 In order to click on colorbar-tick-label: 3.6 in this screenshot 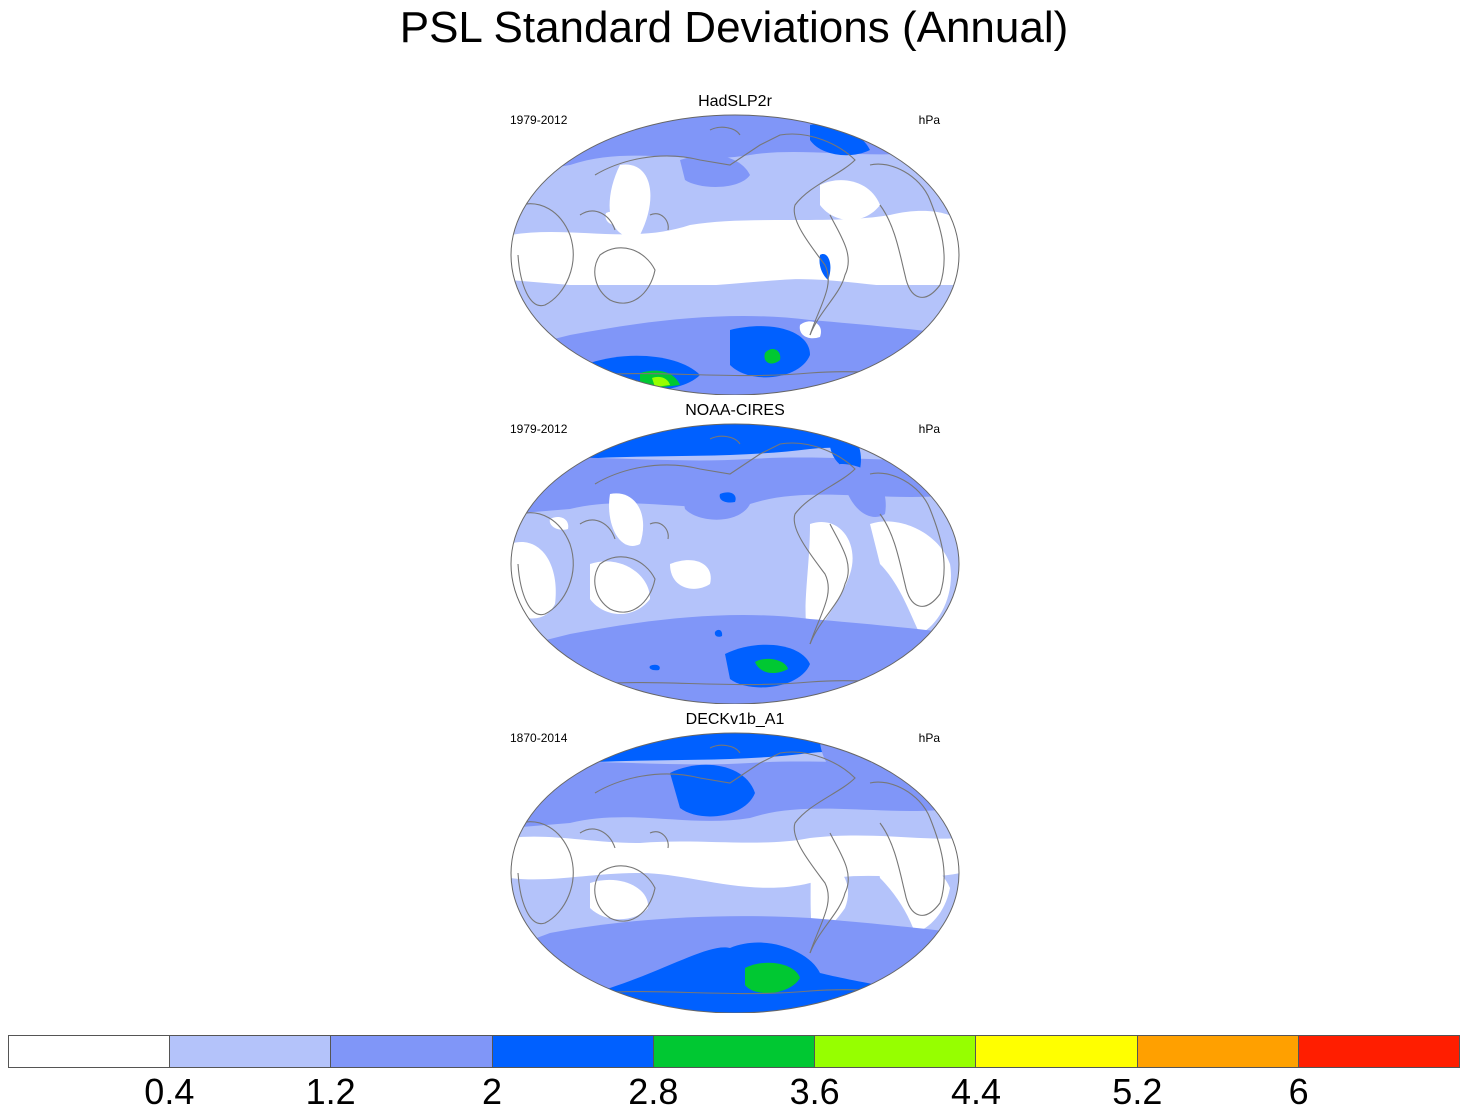, I will do `click(814, 1091)`.